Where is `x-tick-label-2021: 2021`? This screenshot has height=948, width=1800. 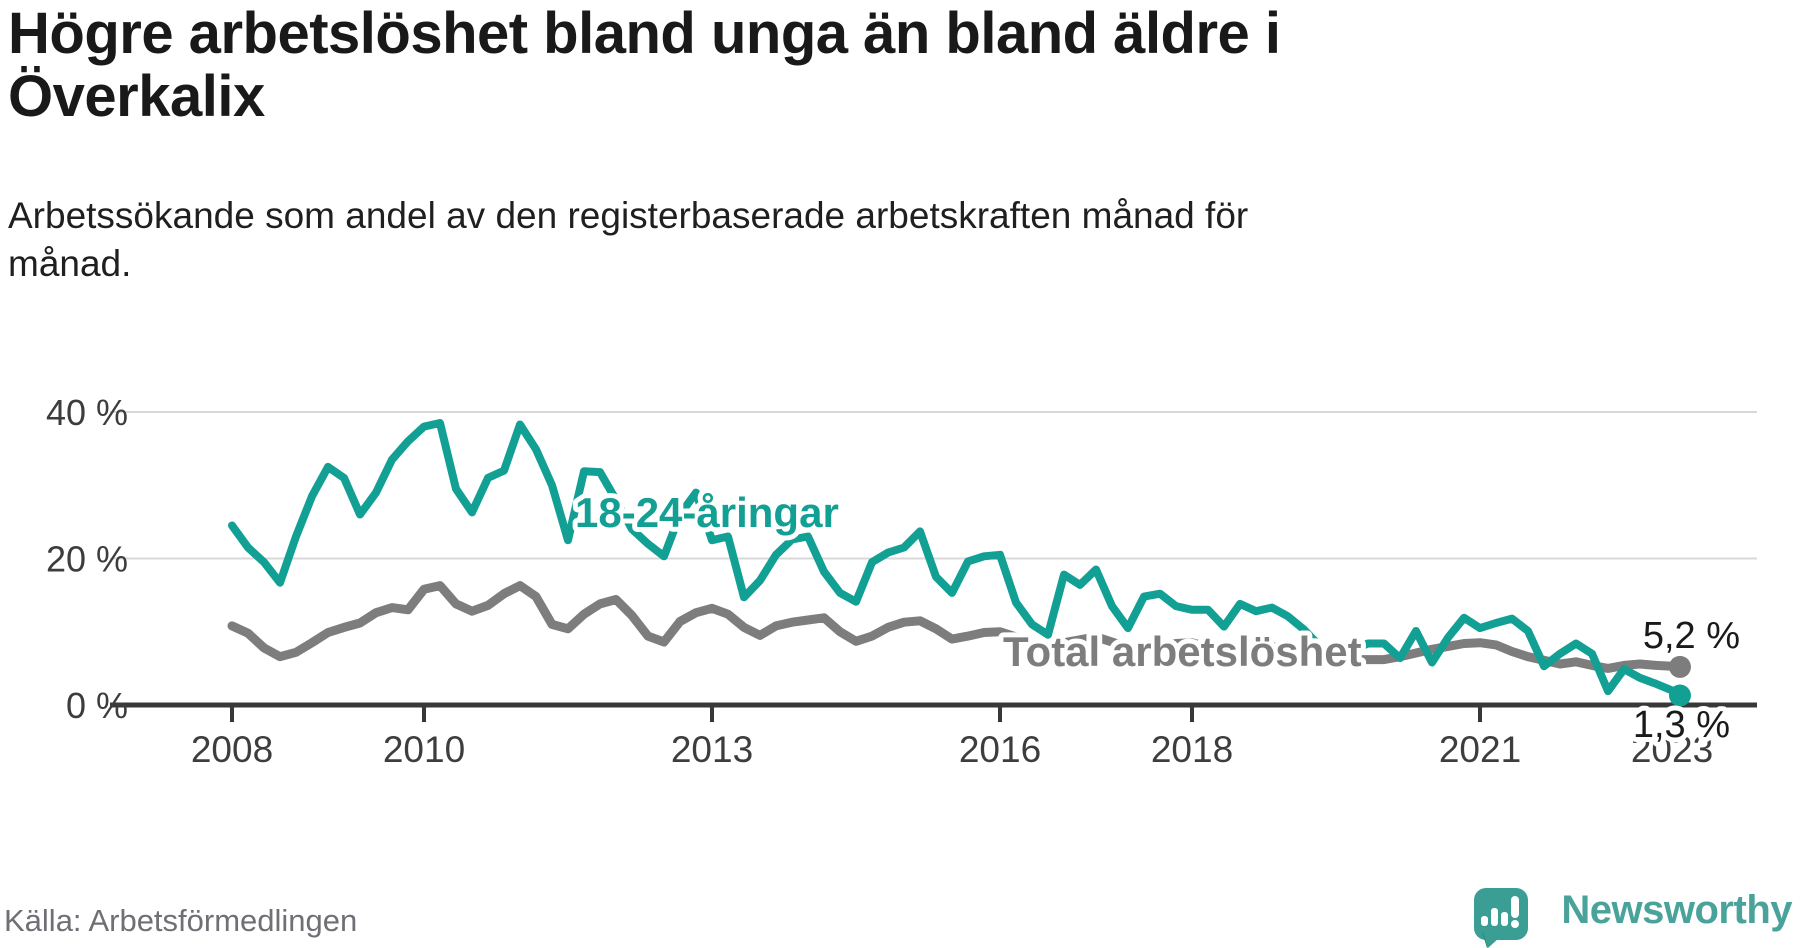 x-tick-label-2021: 2021 is located at coordinates (1480, 749).